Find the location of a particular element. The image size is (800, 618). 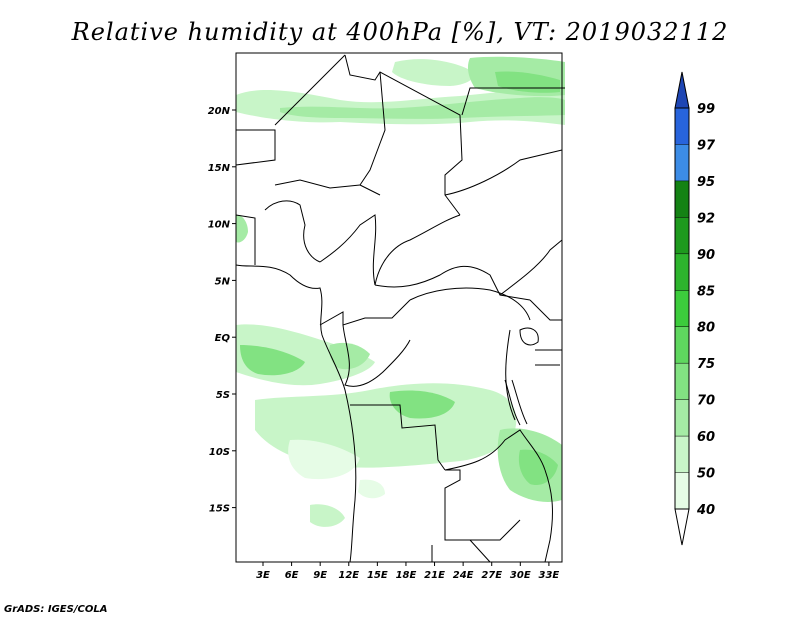

lat-tick-label: 15S is located at coordinates (219, 509).